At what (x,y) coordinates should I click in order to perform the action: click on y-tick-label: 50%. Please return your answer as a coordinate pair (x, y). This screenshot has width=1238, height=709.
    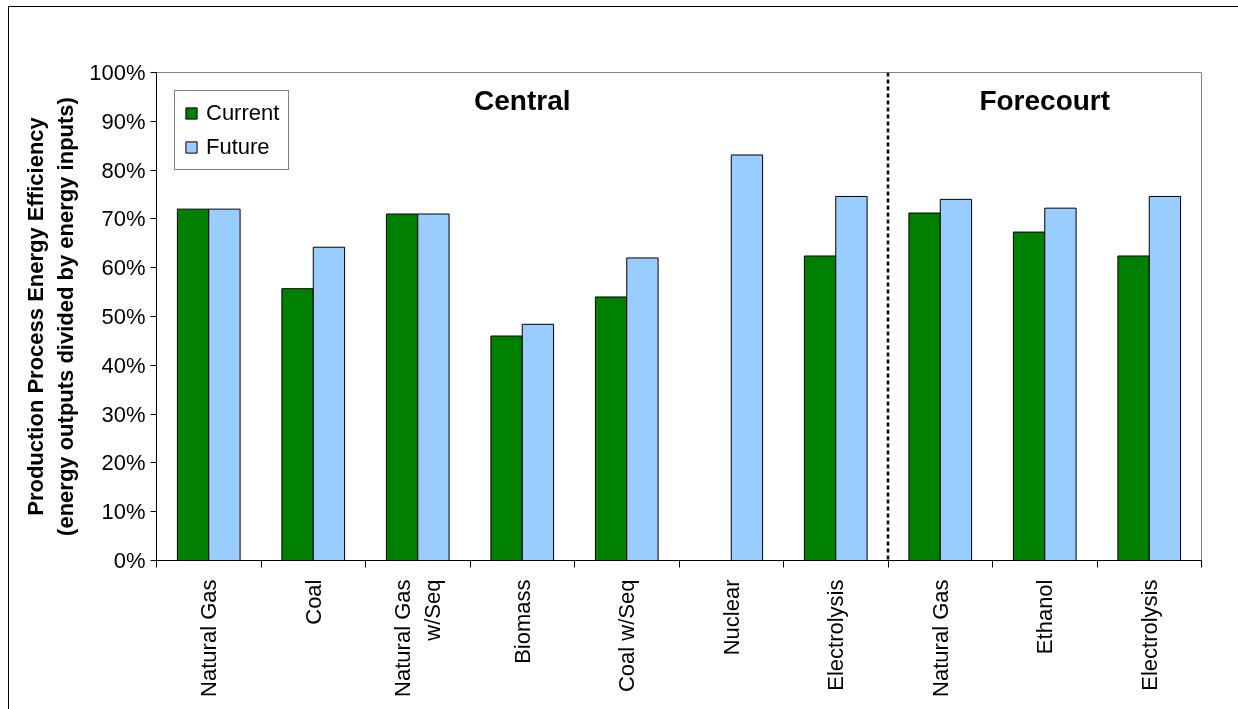
    Looking at the image, I should click on (123, 316).